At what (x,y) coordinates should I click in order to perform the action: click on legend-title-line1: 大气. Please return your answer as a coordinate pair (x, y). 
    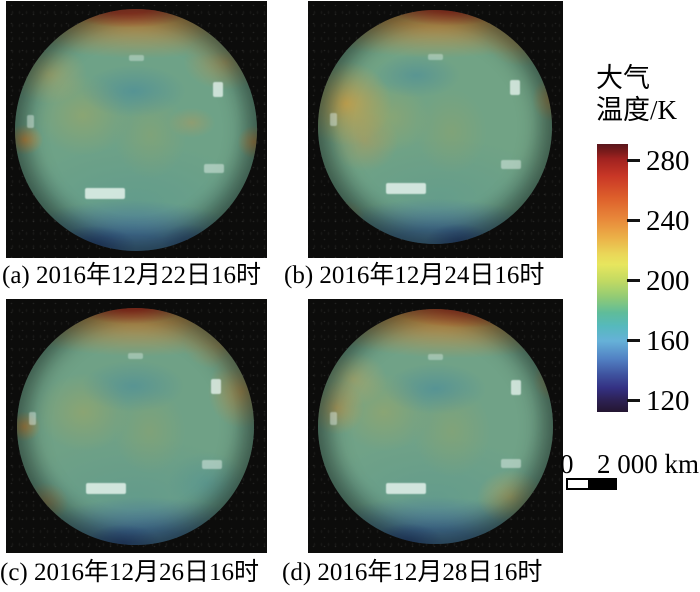
    Looking at the image, I should click on (623, 78).